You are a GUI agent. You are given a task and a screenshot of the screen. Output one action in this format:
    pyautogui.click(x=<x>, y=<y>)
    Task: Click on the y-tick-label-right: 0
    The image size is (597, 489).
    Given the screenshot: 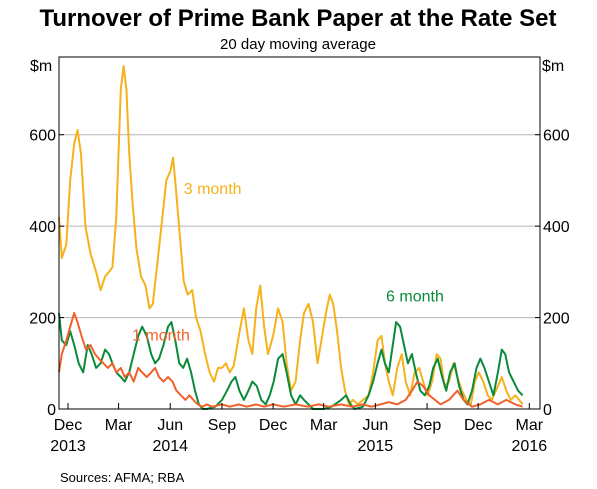 What is the action you would take?
    pyautogui.click(x=547, y=410)
    